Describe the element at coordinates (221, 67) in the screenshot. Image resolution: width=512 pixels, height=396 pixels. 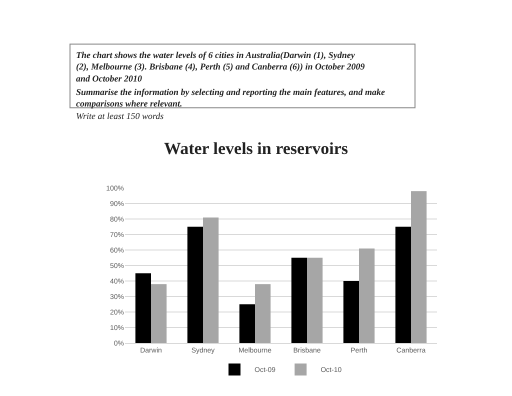
I see `text: The chart shows the water levels of 6 cities in Australia(Darwin (1), Sydney (2), Melbourne (3). Brisbane (4), Perth (5) and Canberra (6)) in October 2009 and October 2010` at that location.